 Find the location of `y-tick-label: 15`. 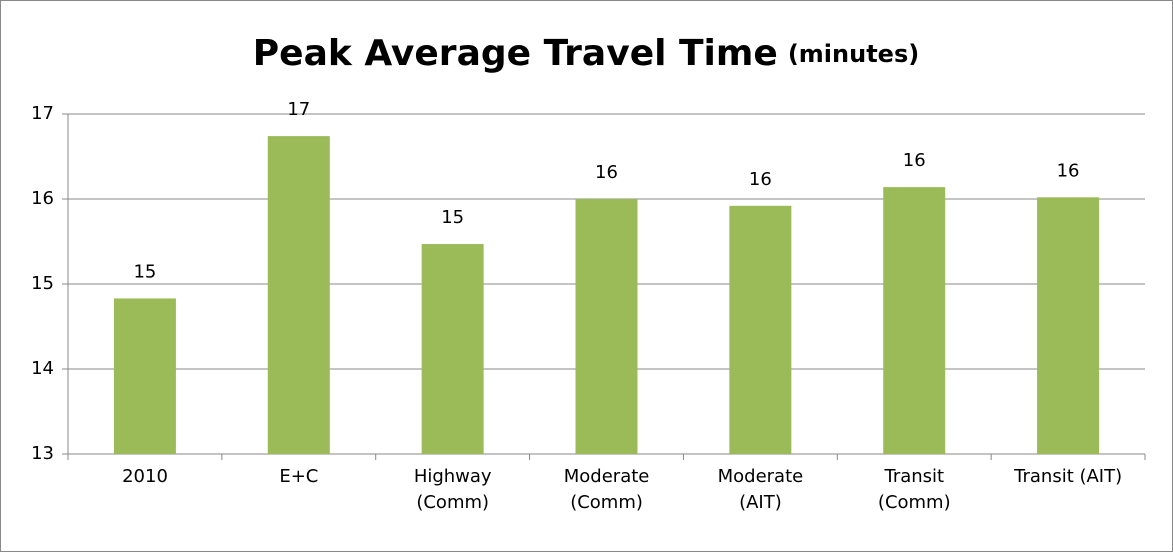

y-tick-label: 15 is located at coordinates (42, 283).